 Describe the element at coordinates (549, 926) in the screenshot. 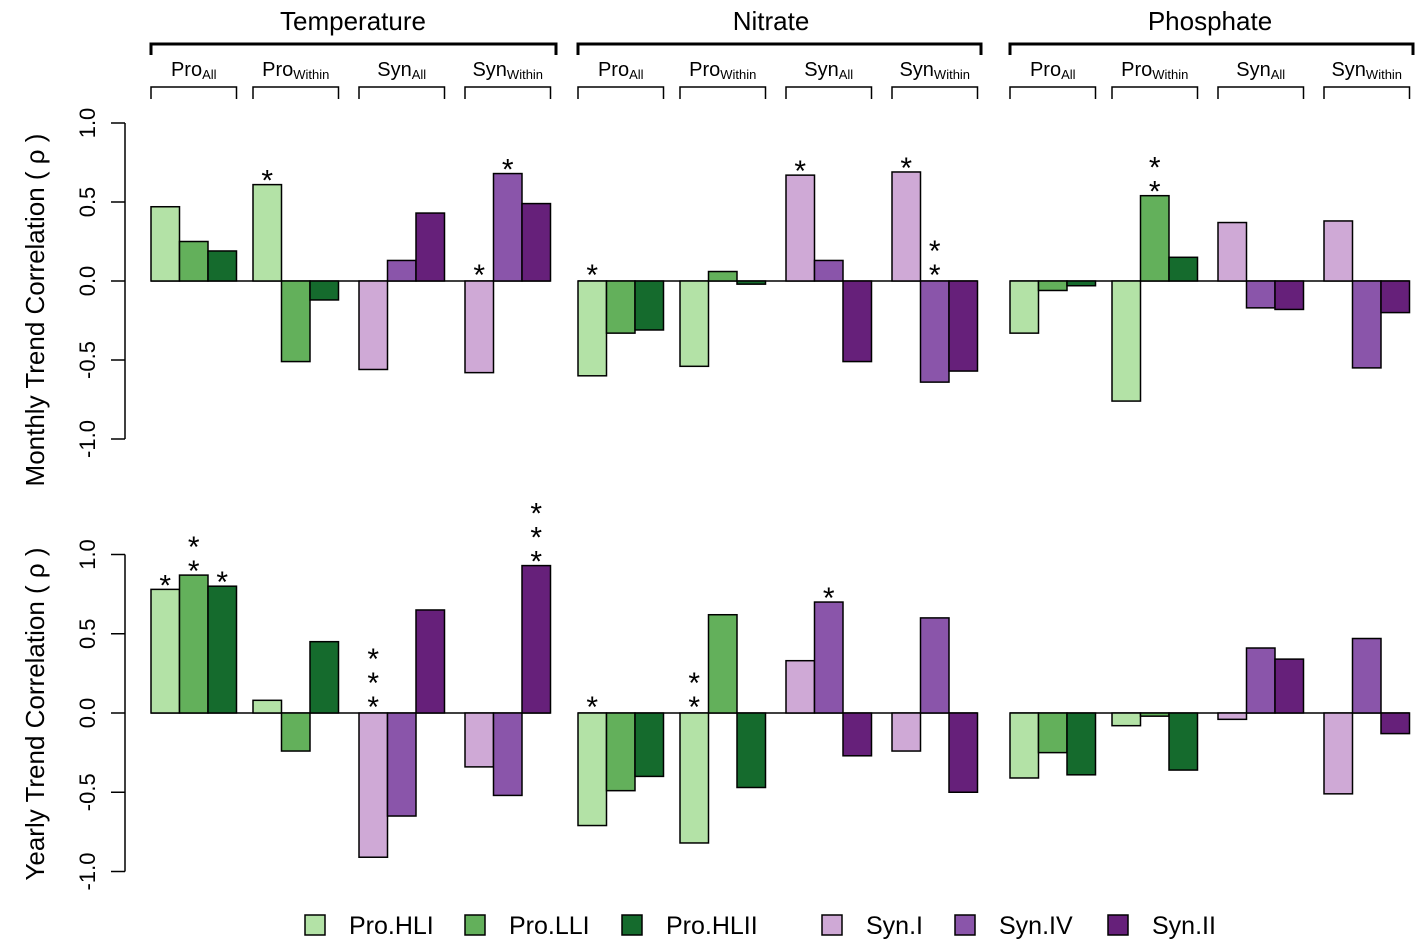

I see `legend-label: Pro.LLI` at that location.